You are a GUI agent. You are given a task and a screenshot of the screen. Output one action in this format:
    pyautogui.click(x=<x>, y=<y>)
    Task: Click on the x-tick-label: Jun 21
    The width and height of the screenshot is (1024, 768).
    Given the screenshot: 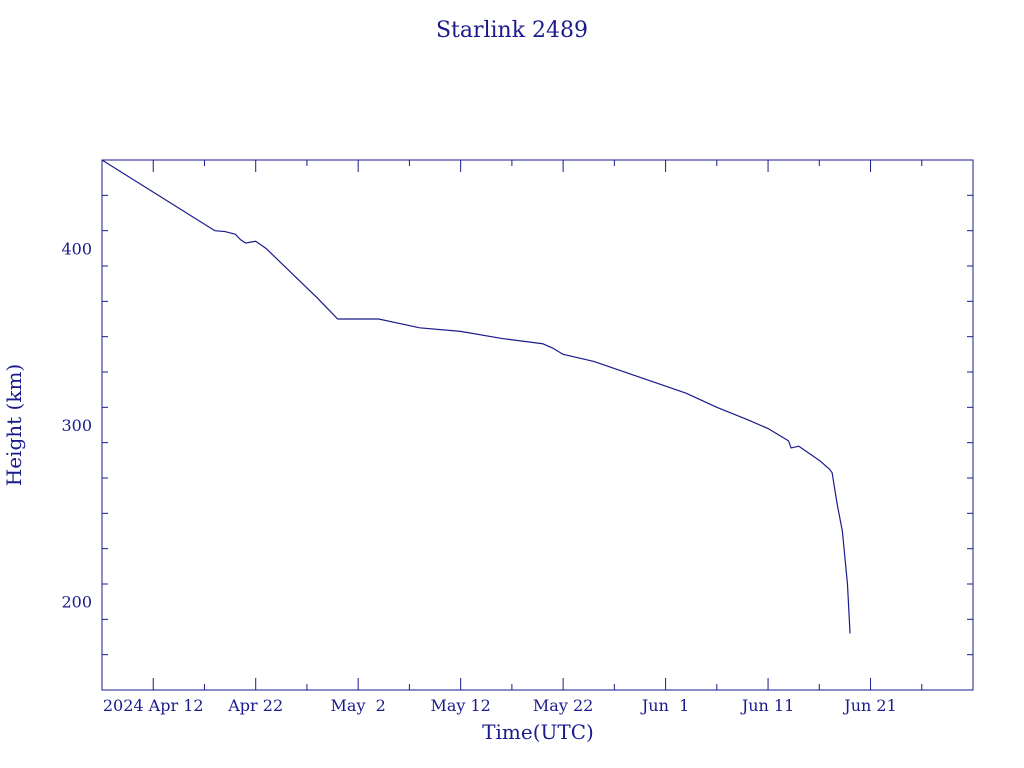 What is the action you would take?
    pyautogui.click(x=869, y=705)
    